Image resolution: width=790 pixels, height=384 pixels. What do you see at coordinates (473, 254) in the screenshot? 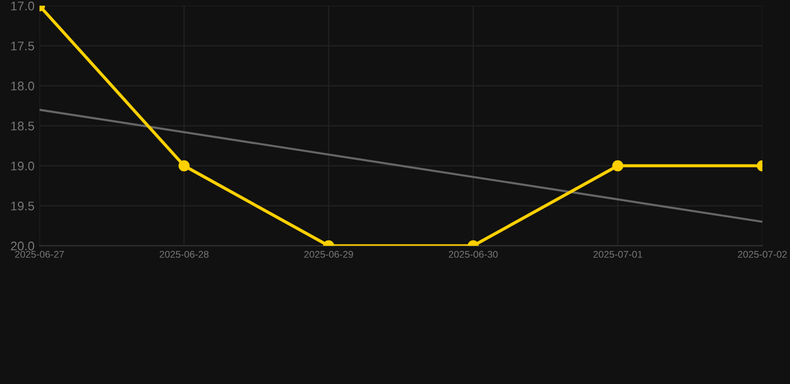
I see `x-tick-label: 2025-06-30` at bounding box center [473, 254].